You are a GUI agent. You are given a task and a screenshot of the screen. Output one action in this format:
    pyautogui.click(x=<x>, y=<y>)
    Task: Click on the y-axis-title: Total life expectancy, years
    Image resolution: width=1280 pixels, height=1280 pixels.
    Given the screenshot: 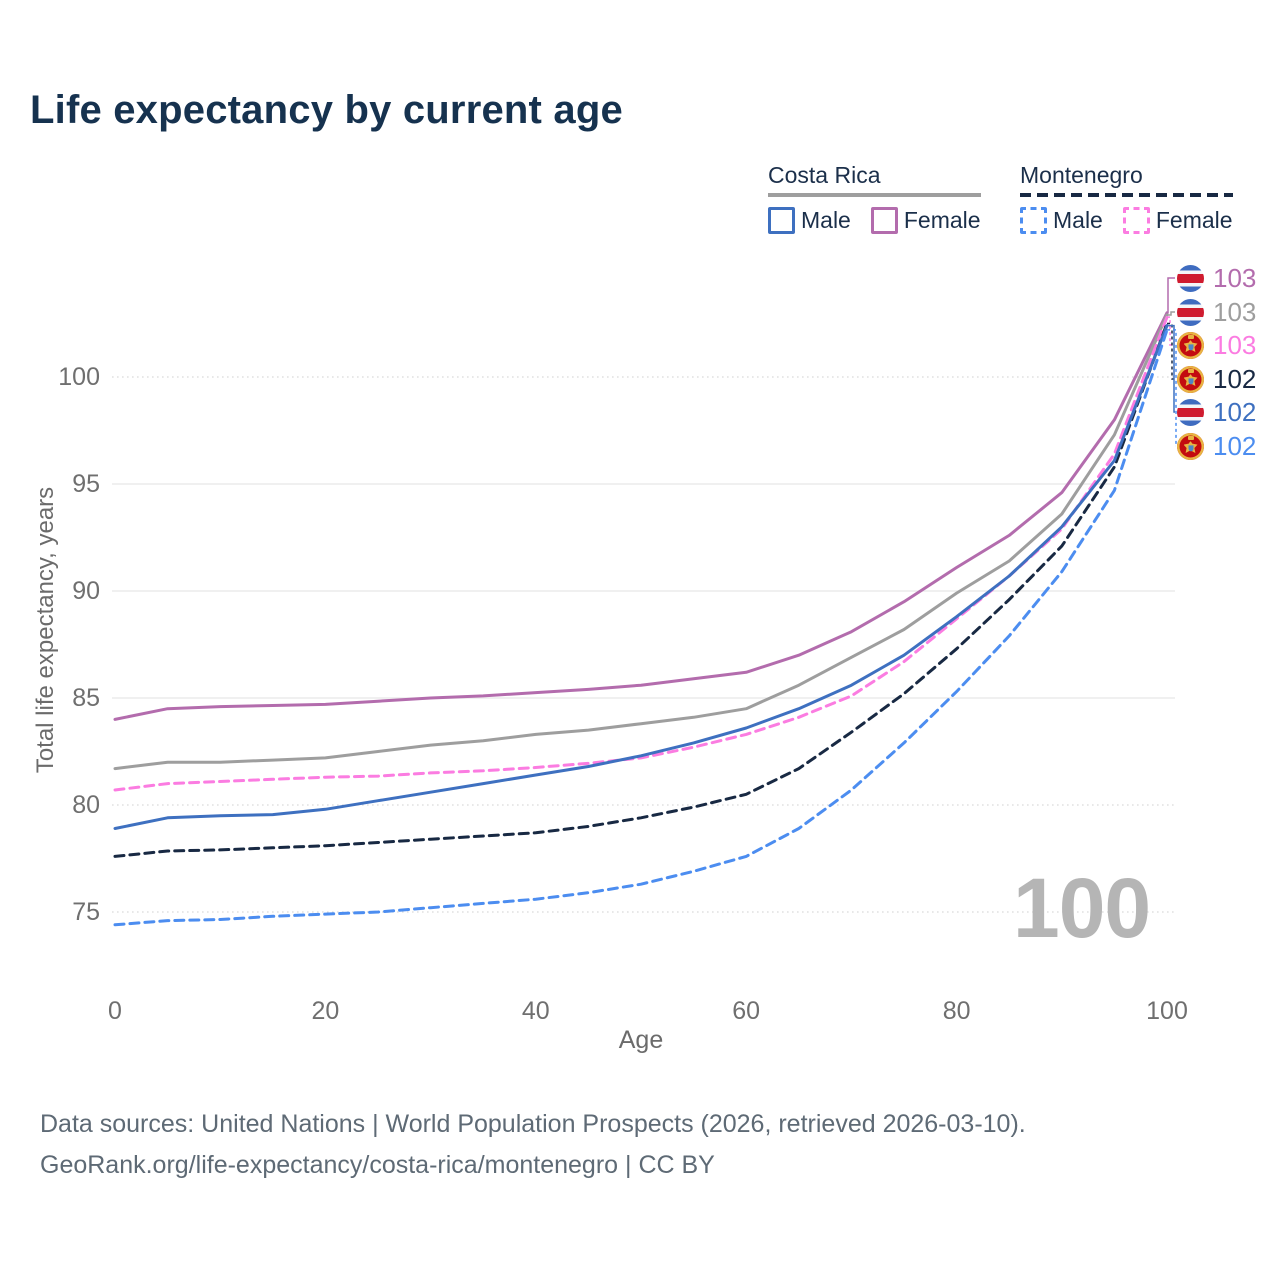 What is the action you would take?
    pyautogui.click(x=45, y=630)
    